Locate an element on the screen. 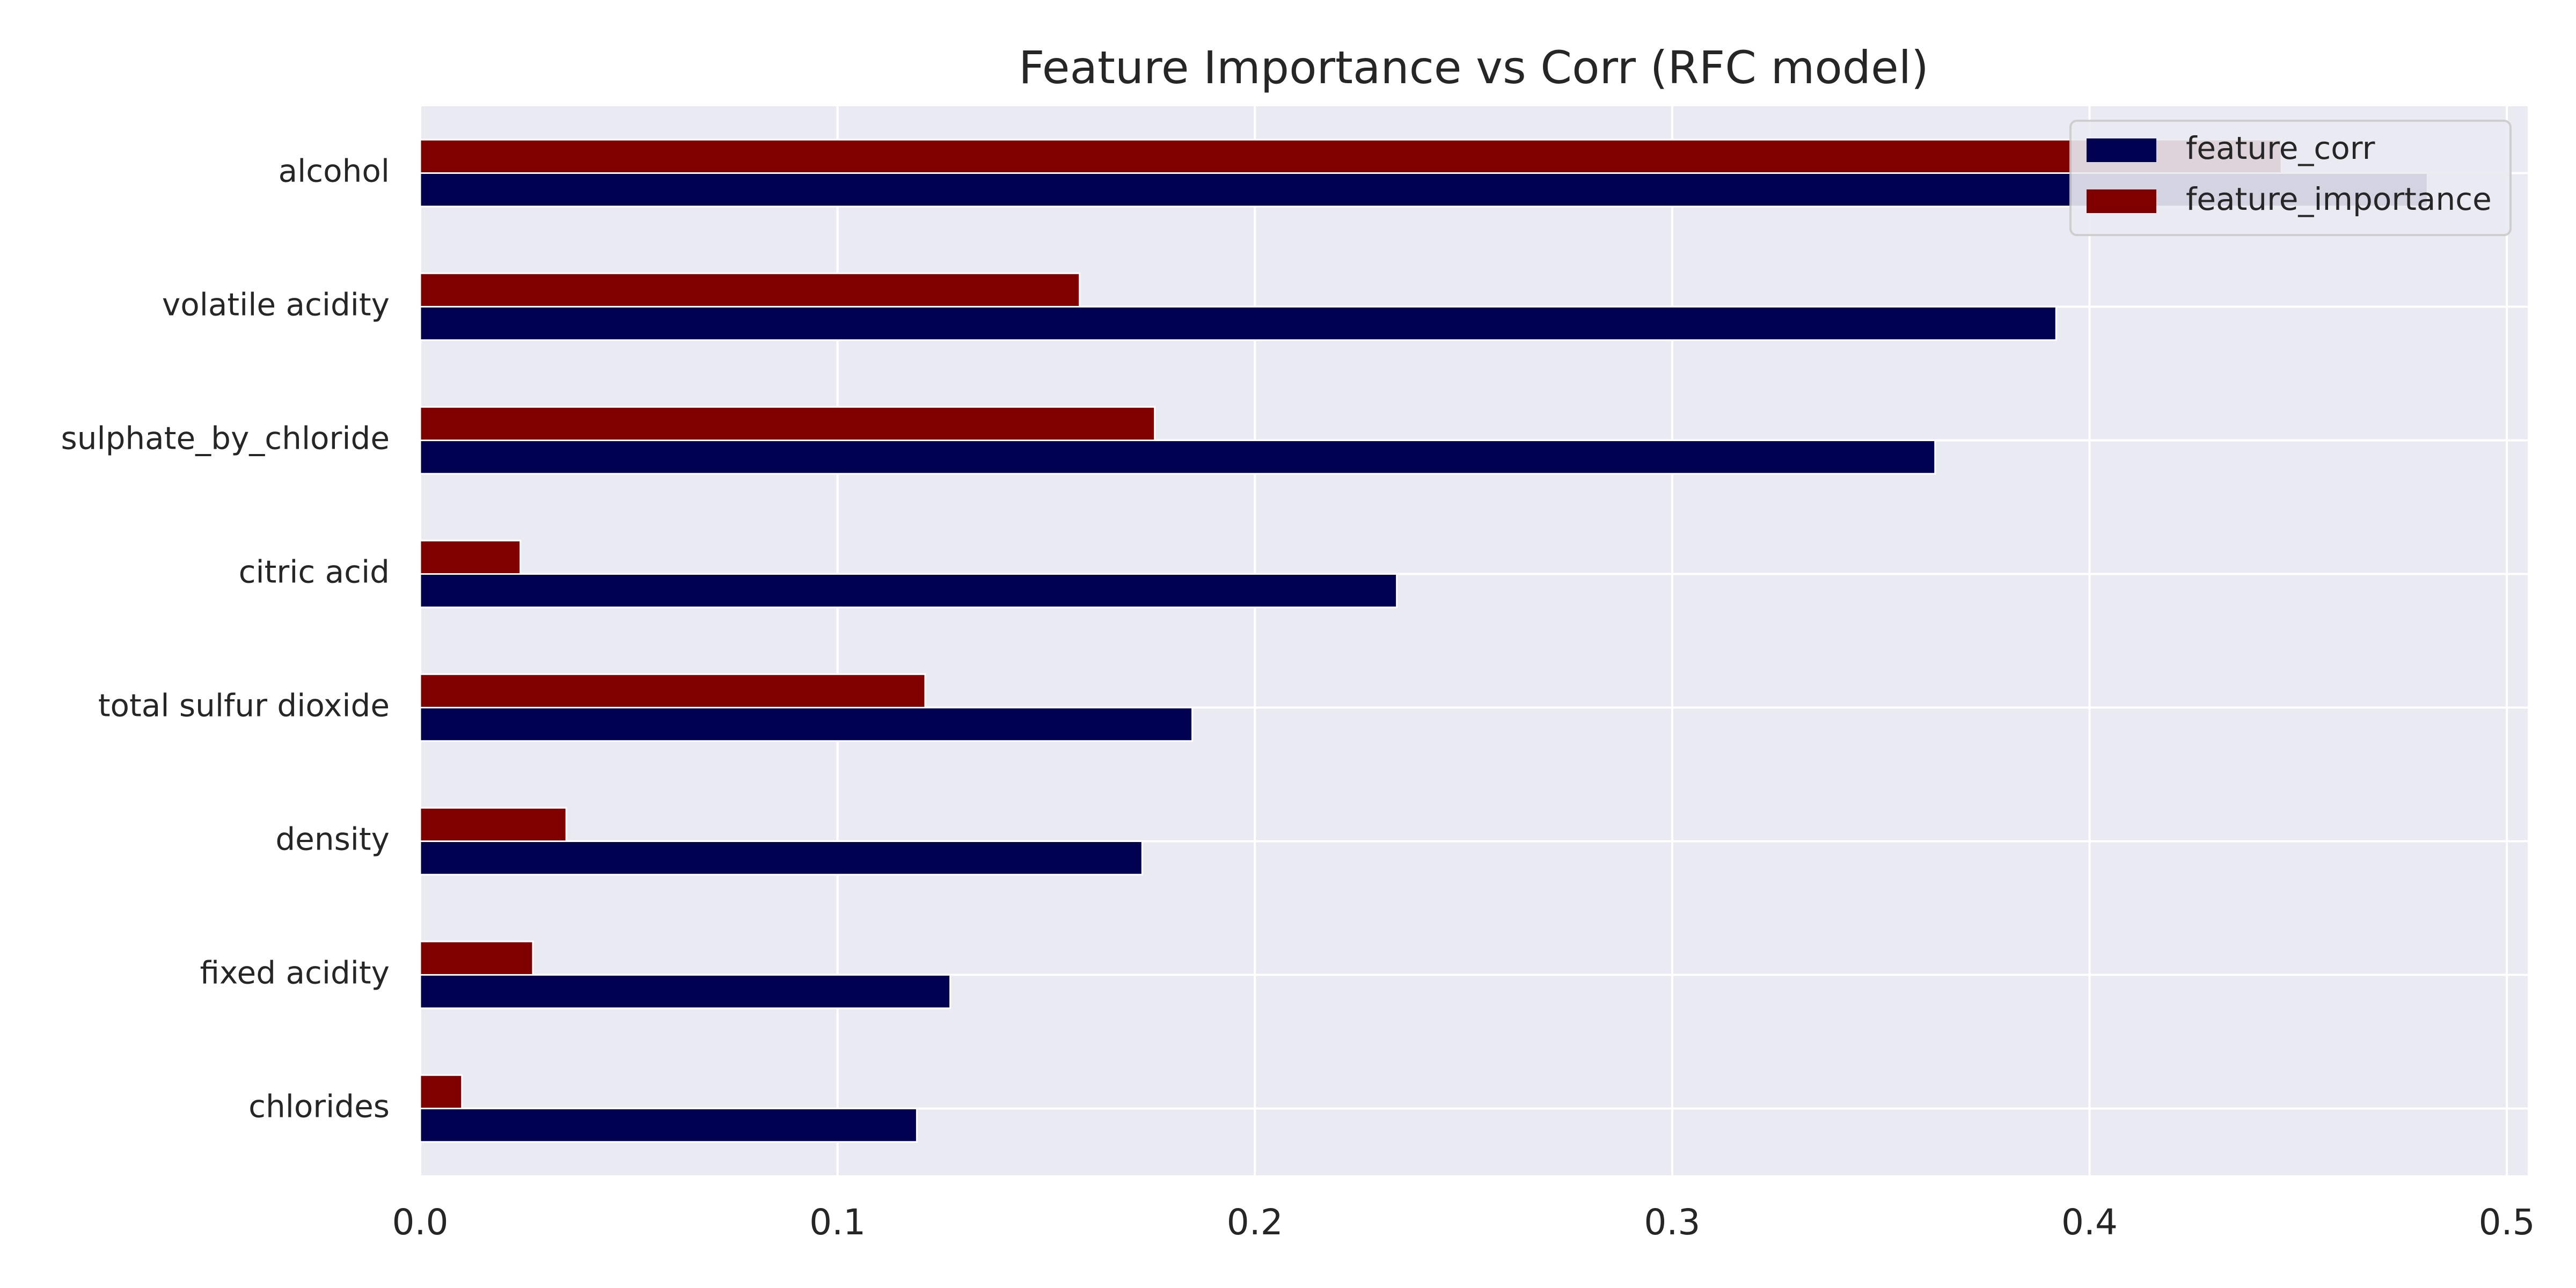  legend-box is located at coordinates (2290, 178).